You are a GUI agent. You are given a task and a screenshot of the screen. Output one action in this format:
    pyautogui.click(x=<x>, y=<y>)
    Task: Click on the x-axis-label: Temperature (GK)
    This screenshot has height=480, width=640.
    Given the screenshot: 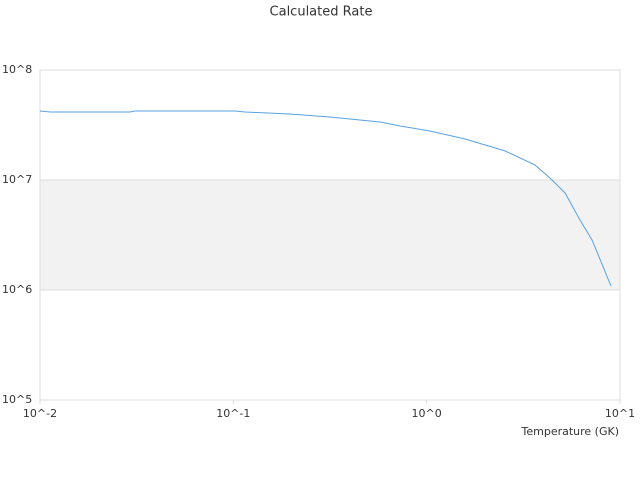 What is the action you would take?
    pyautogui.click(x=570, y=431)
    